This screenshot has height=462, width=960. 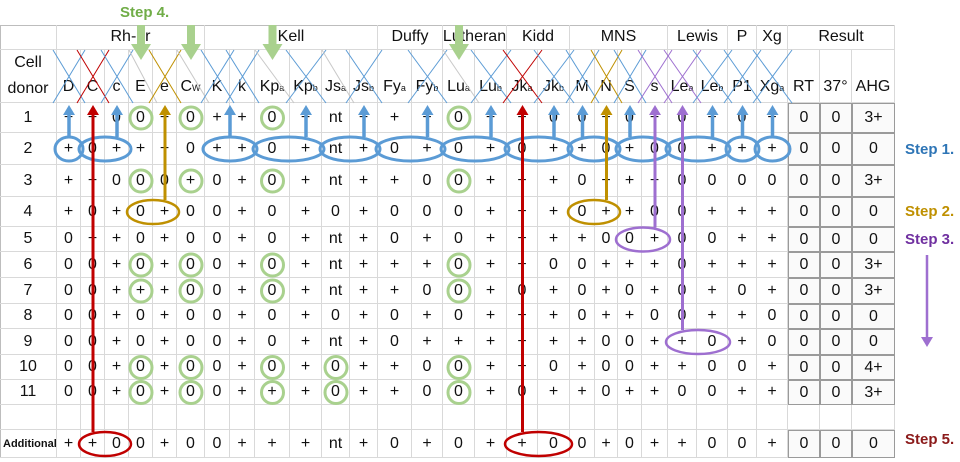 What do you see at coordinates (769, 86) in the screenshot?
I see `antigen-name: Xg` at bounding box center [769, 86].